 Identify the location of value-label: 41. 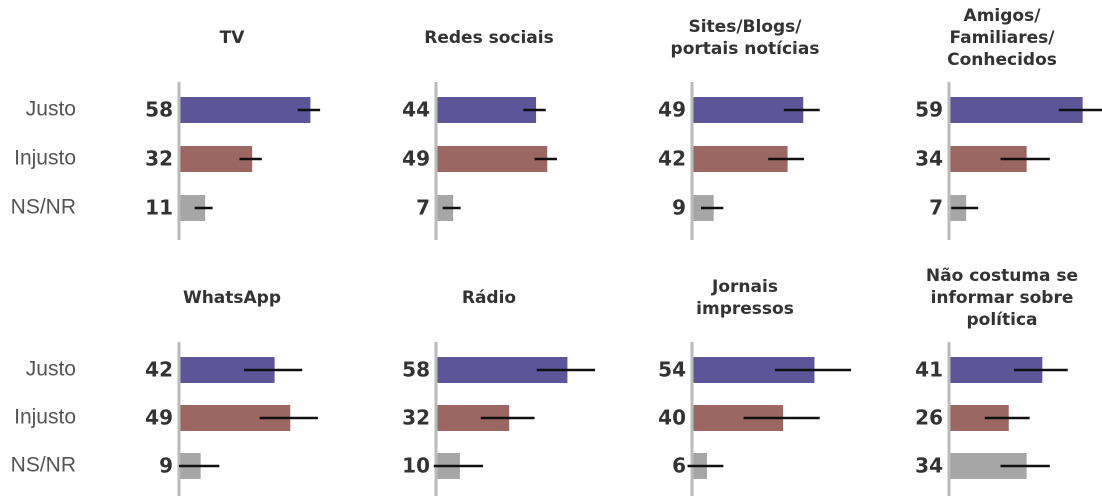
(929, 370).